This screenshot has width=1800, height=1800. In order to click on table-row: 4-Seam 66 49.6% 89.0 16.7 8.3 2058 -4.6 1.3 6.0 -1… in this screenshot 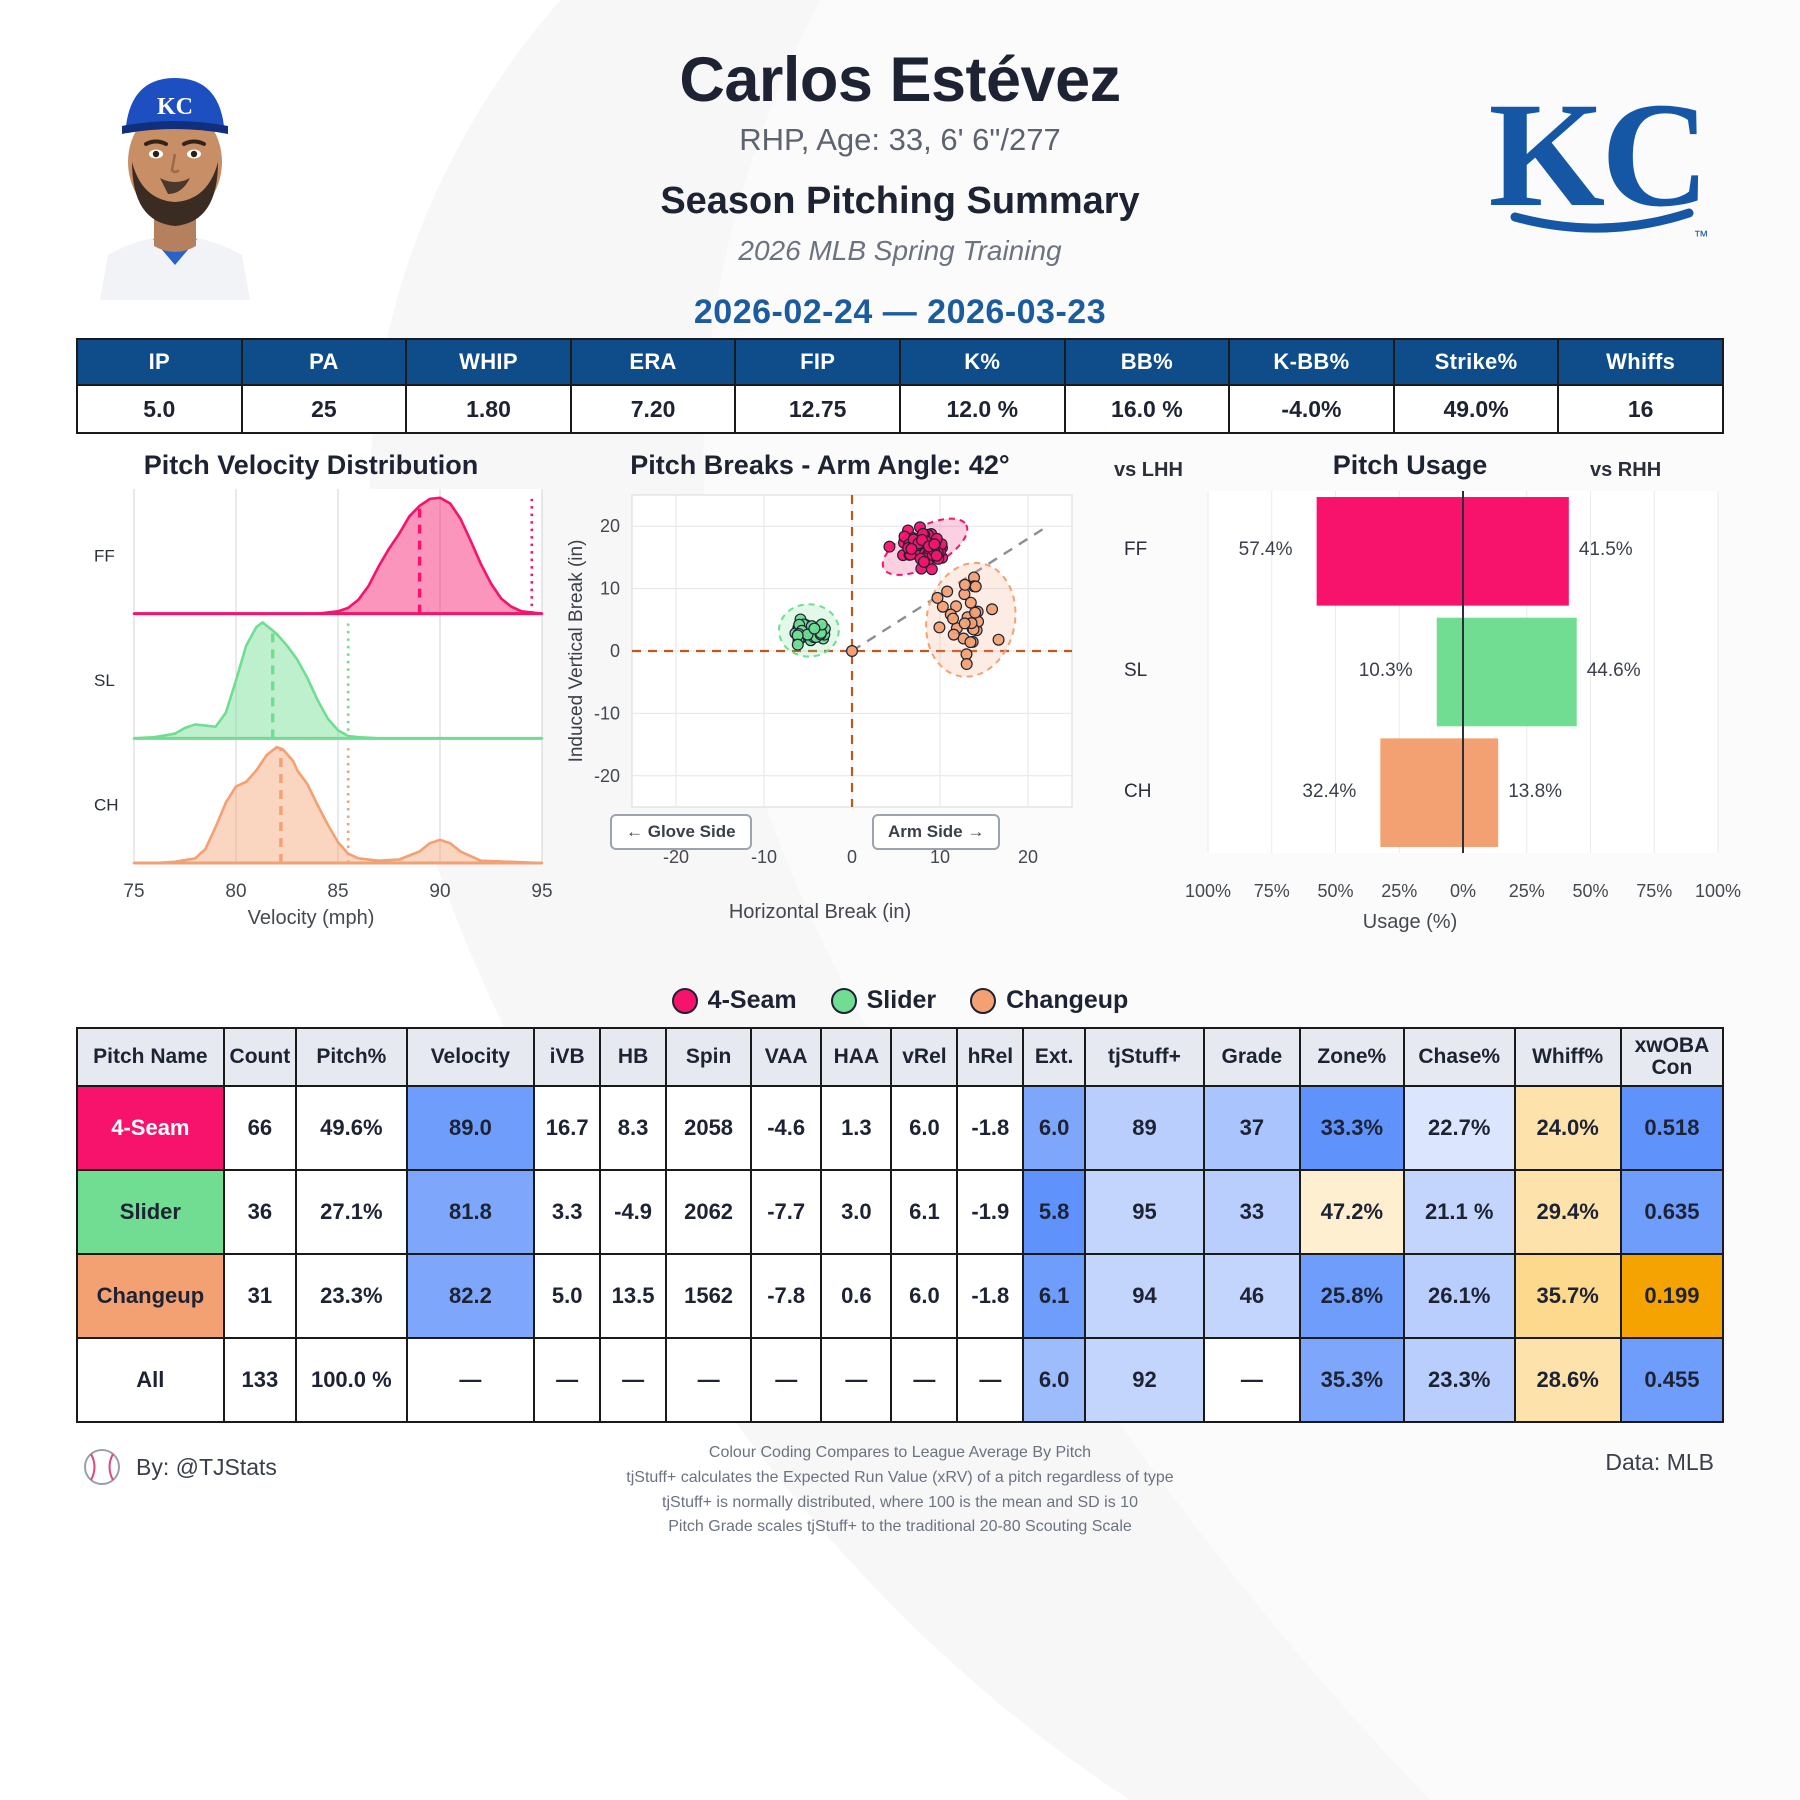, I will do `click(900, 1128)`.